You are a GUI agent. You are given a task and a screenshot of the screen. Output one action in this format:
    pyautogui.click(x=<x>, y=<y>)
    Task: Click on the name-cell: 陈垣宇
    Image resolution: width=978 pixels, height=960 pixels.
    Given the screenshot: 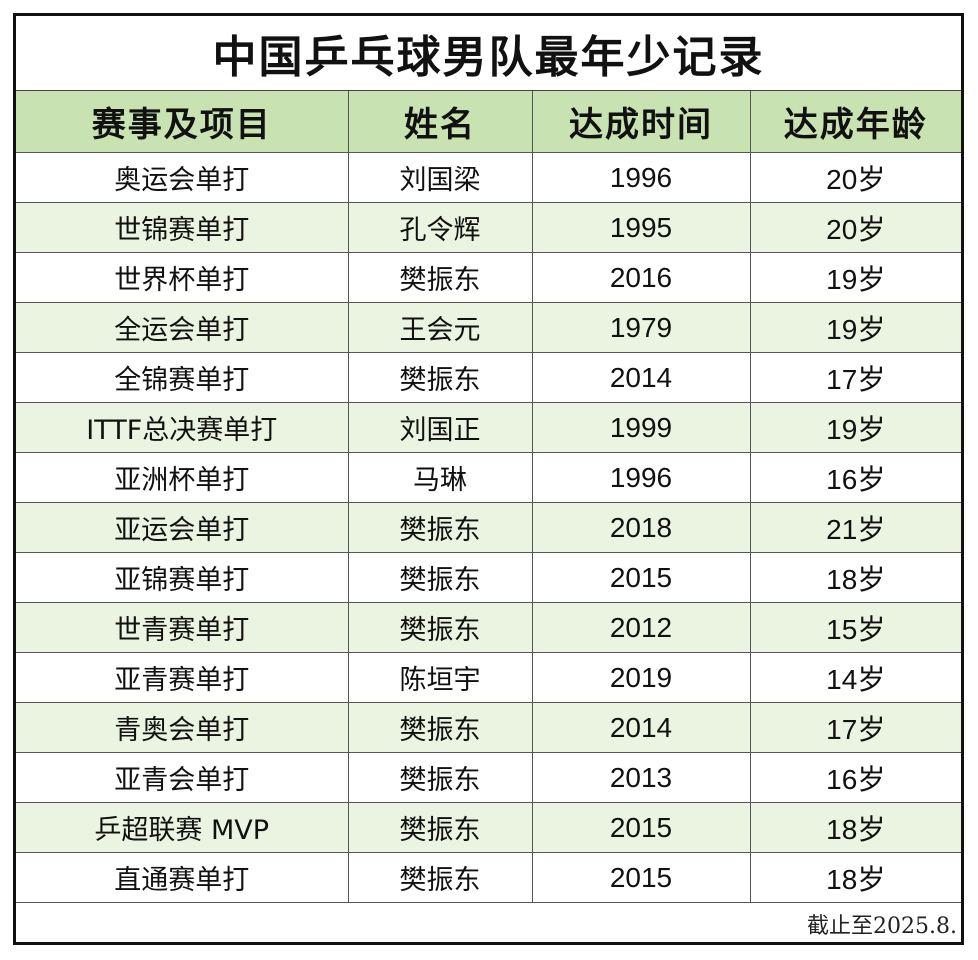 What is the action you would take?
    pyautogui.click(x=440, y=677)
    